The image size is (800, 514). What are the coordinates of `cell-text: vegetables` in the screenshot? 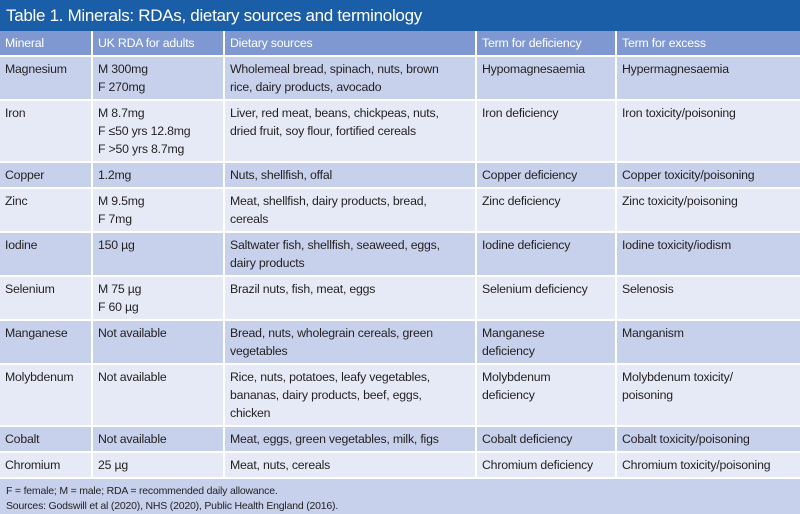 It's located at (259, 351).